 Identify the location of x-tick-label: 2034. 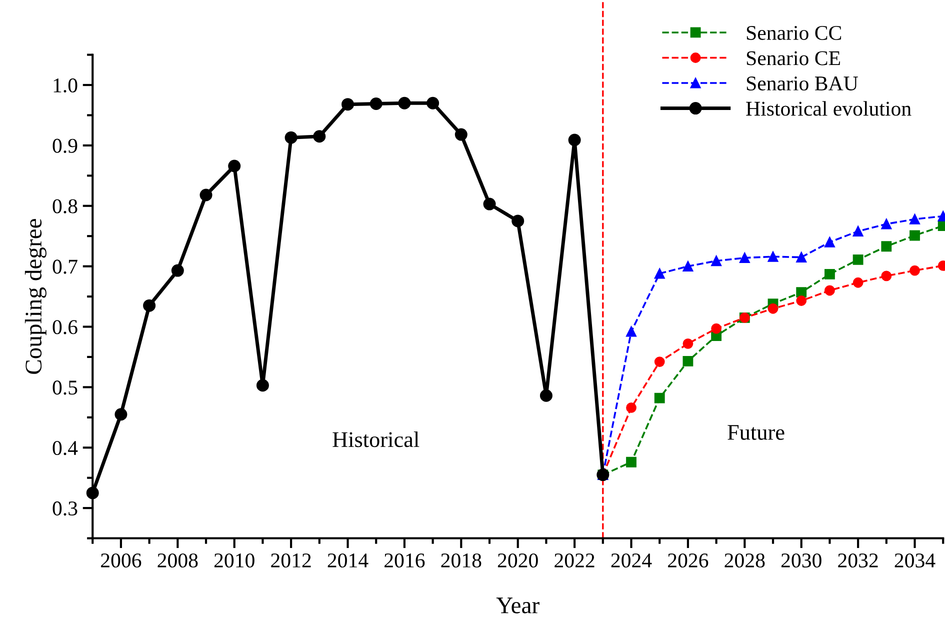
(915, 560).